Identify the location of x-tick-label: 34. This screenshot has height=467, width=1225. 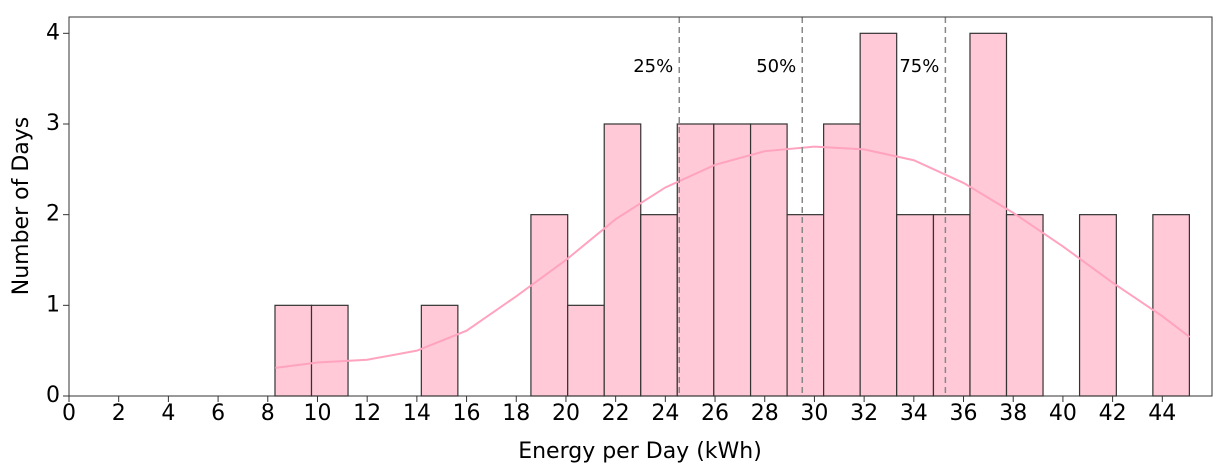
(914, 413).